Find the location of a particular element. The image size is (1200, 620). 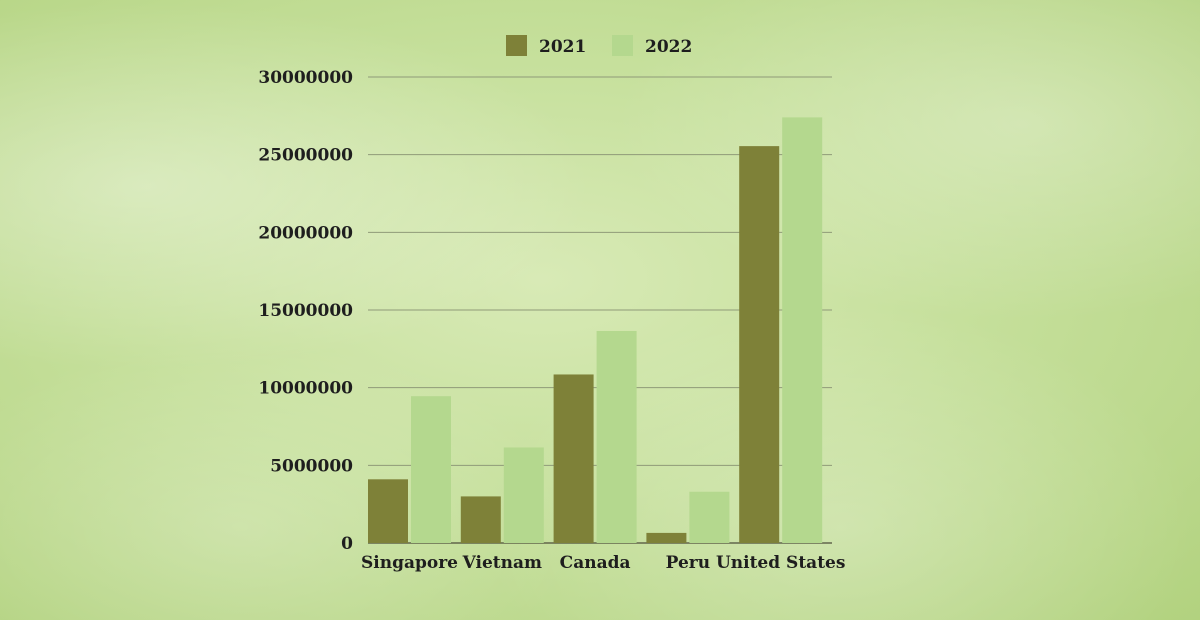

legend-label: 2022 is located at coordinates (668, 47).